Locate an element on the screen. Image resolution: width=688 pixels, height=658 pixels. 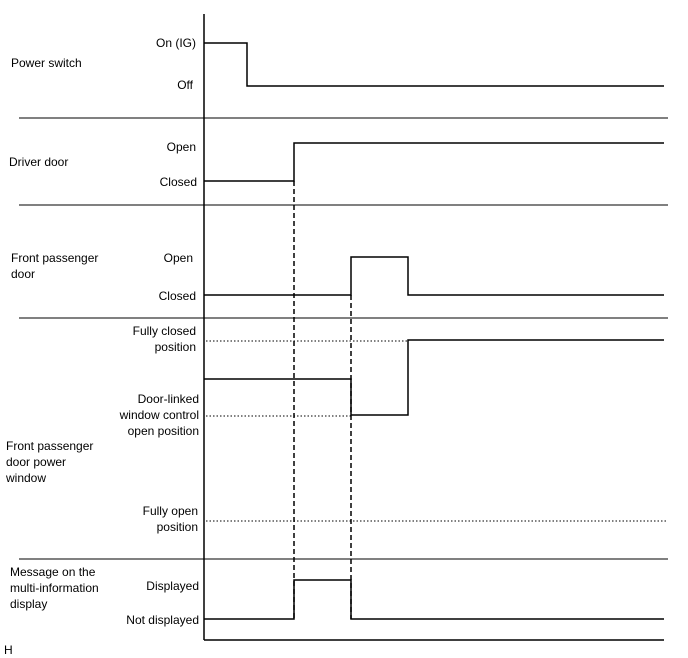
level-door-linked-open: window control is located at coordinates (159, 415).